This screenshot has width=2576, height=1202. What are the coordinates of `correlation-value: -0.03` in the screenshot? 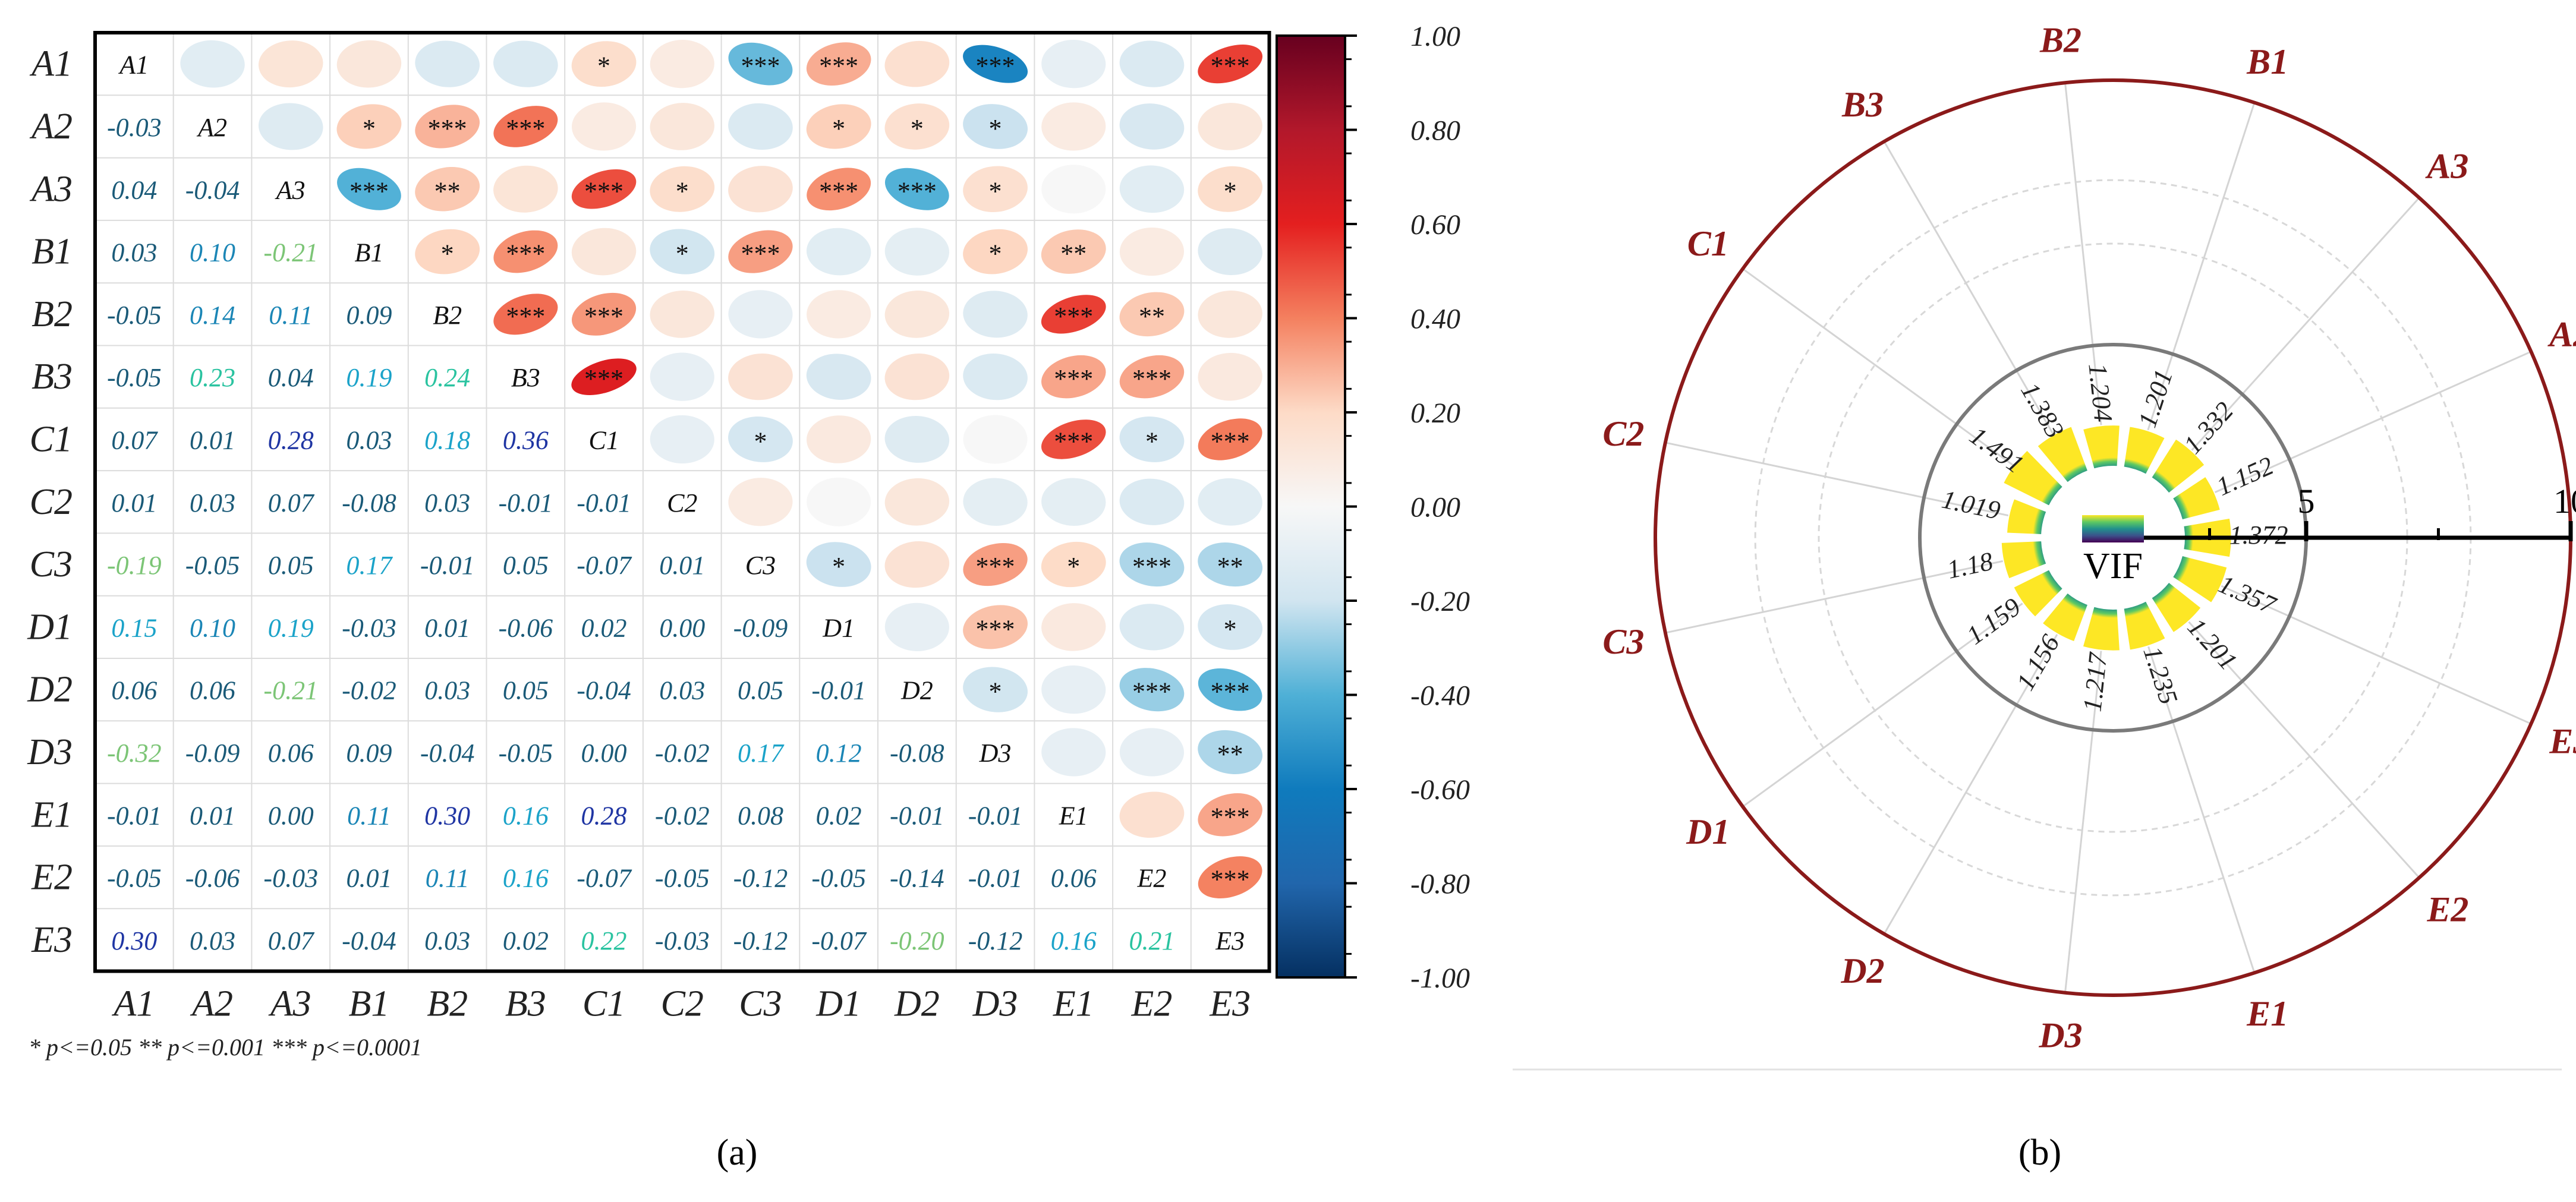 It's located at (369, 627).